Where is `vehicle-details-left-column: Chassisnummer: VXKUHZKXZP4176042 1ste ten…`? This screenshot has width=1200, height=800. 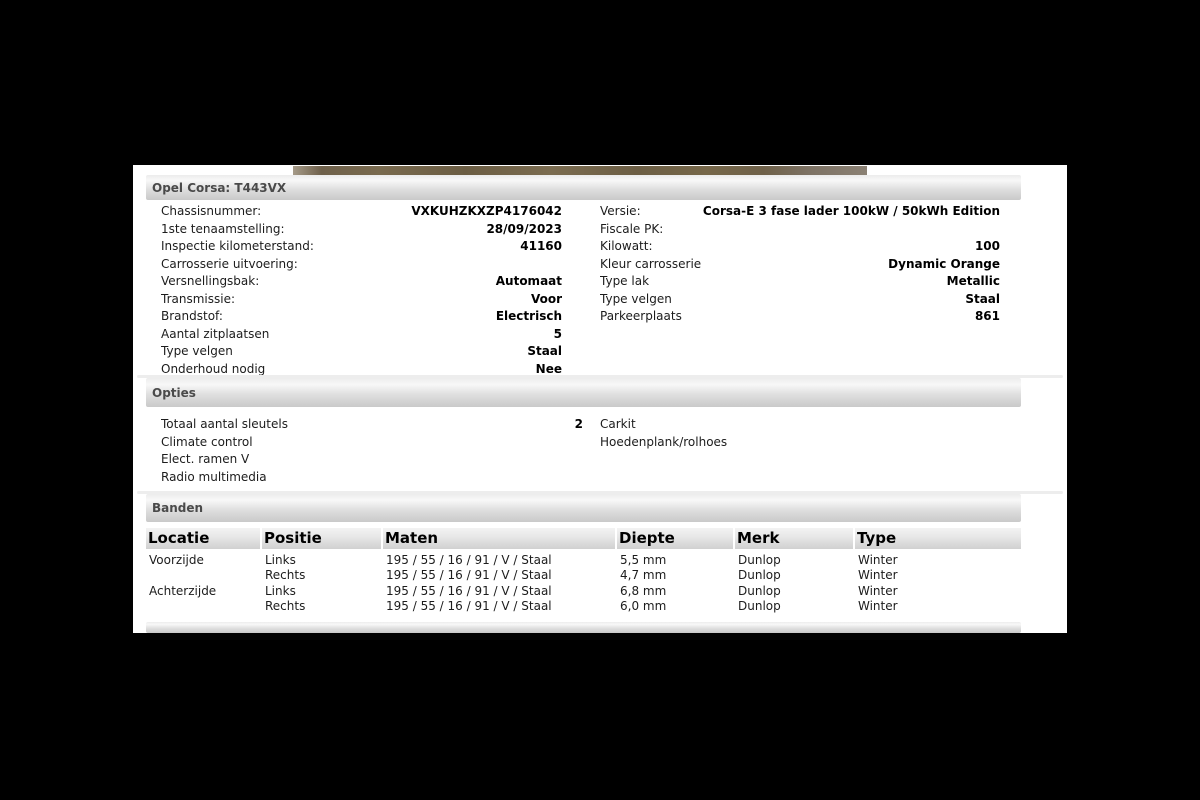
vehicle-details-left-column: Chassisnummer: VXKUHZKXZP4176042 1ste ten… is located at coordinates (361, 290).